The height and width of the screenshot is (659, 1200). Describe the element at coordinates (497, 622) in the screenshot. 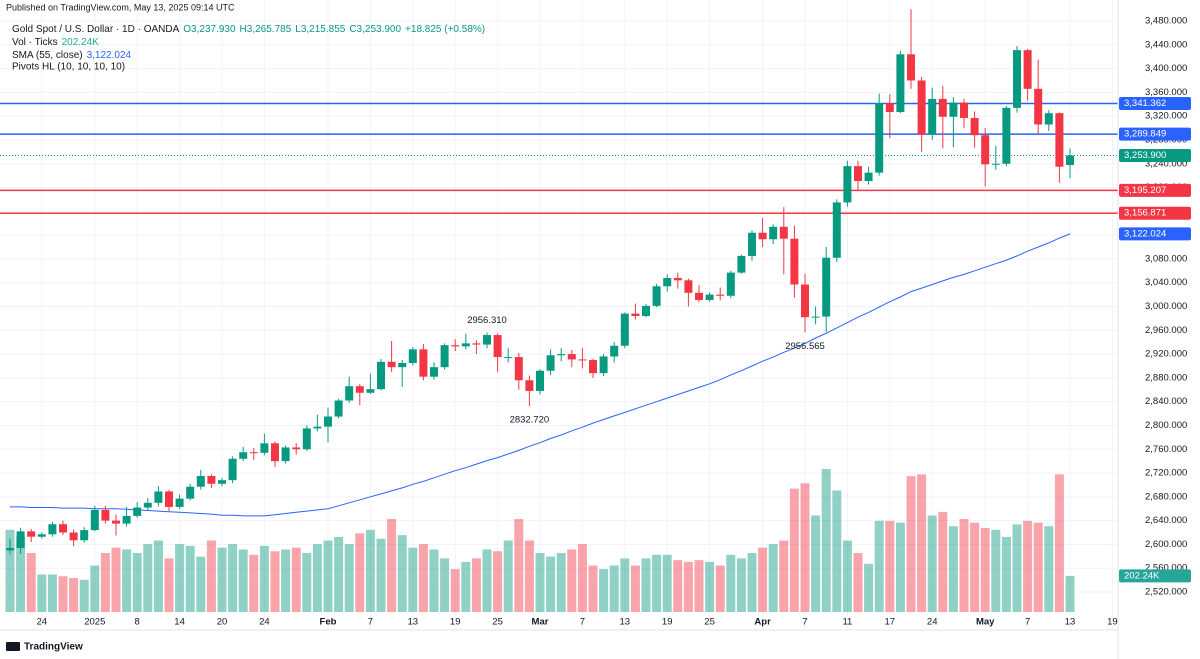

I see `x-tick-label: 25` at that location.